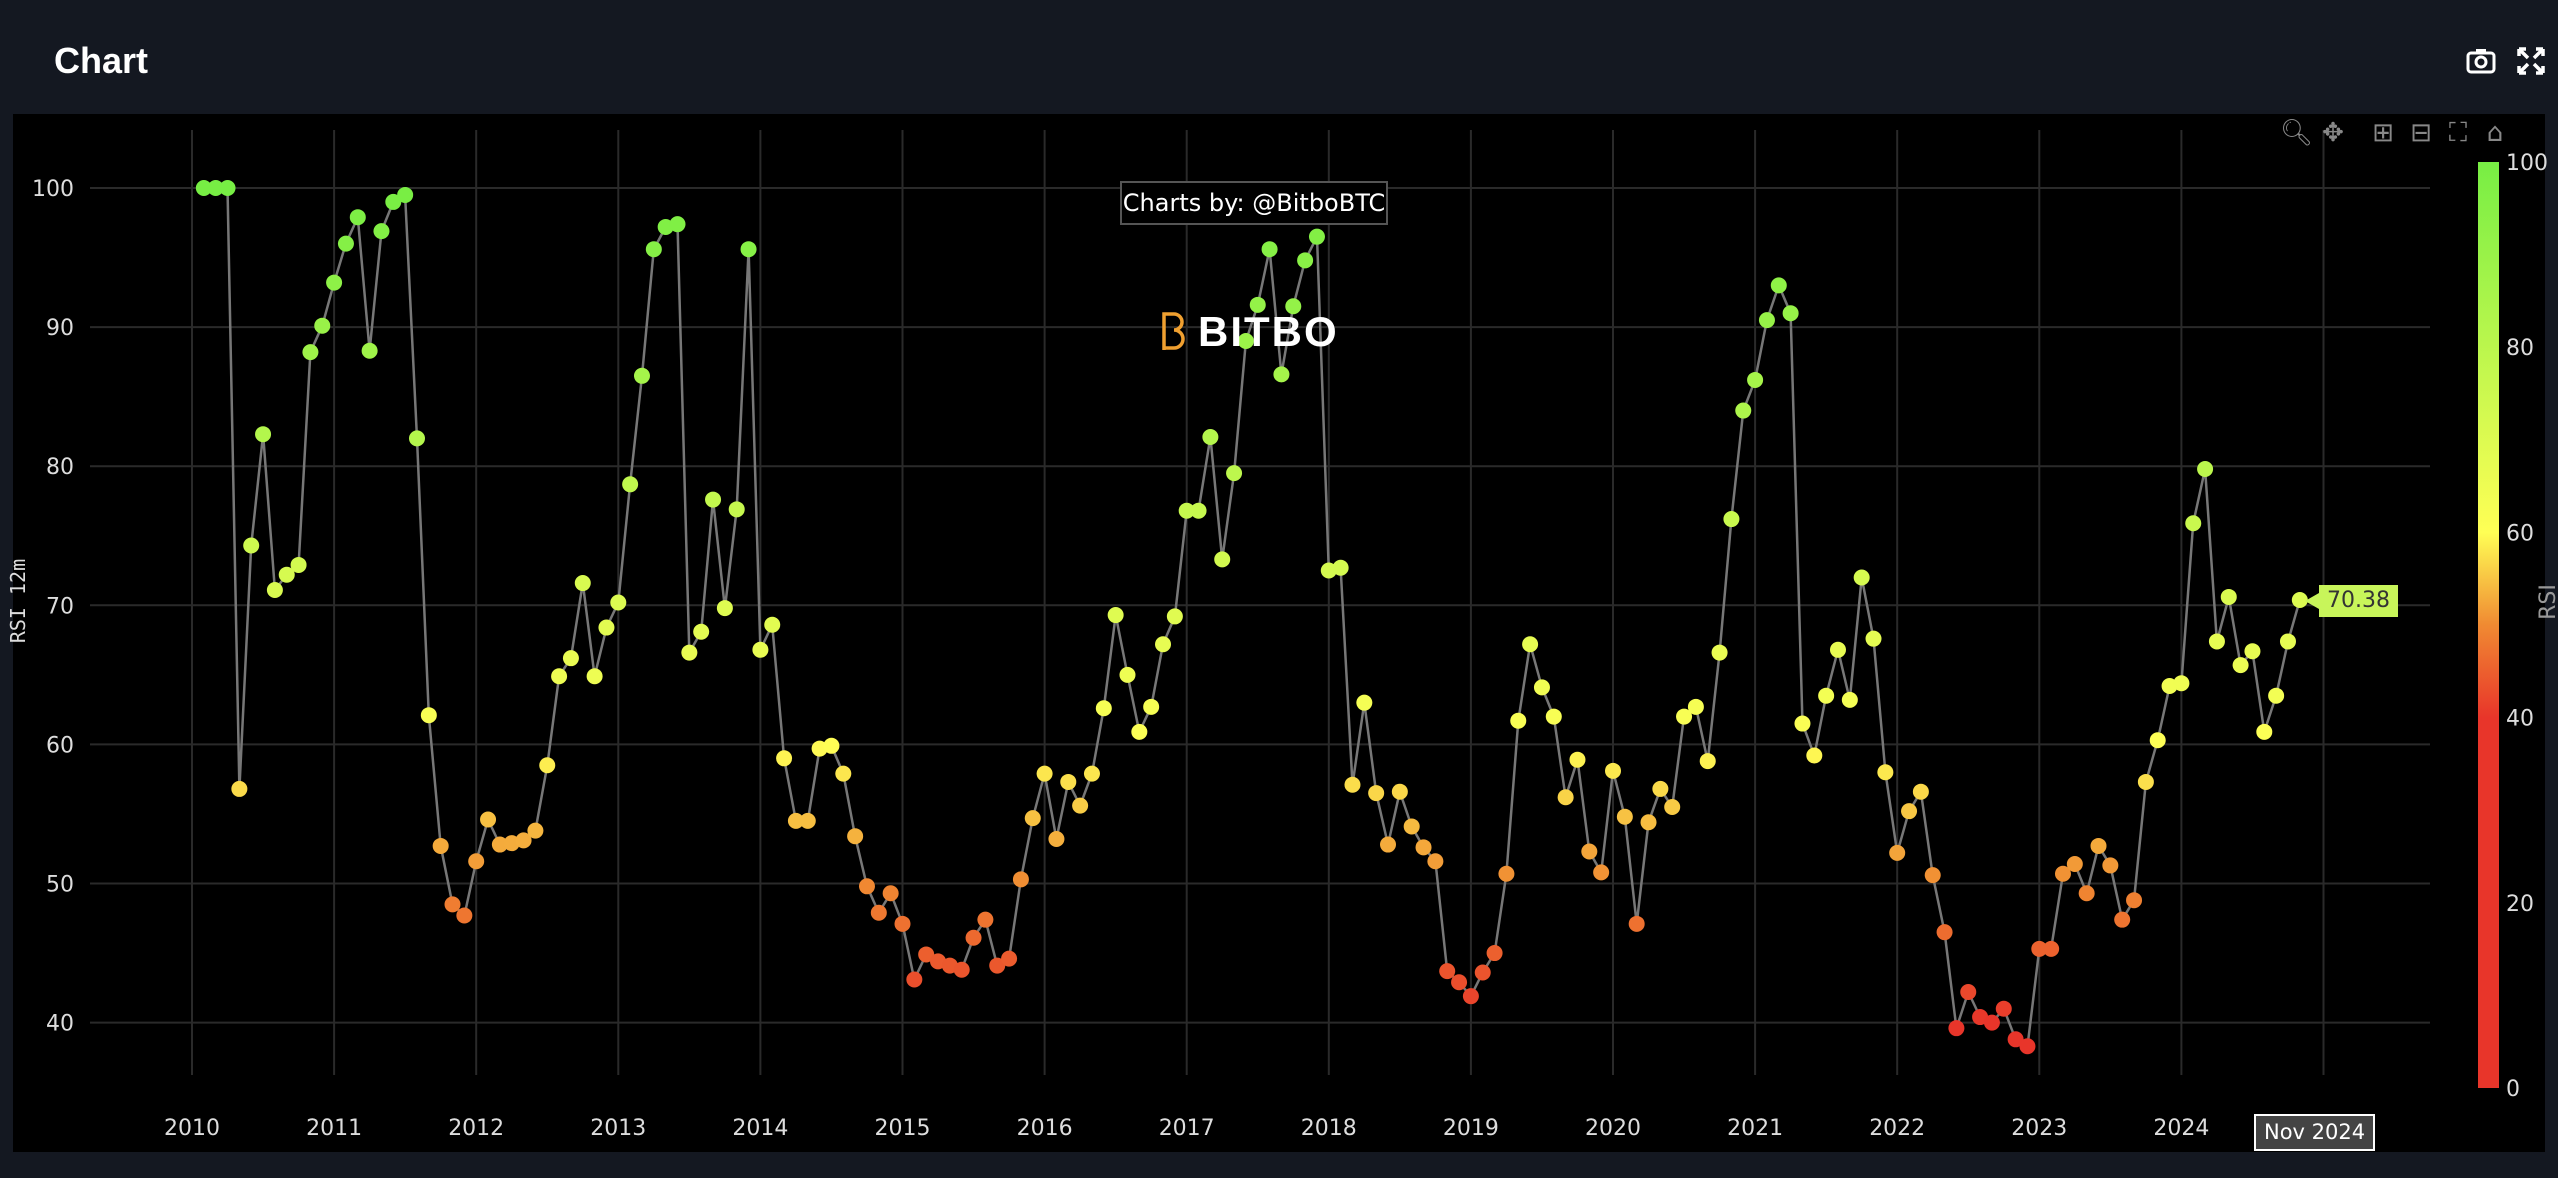 The width and height of the screenshot is (2558, 1178). Describe the element at coordinates (2481, 61) in the screenshot. I see `camera-icon` at that location.